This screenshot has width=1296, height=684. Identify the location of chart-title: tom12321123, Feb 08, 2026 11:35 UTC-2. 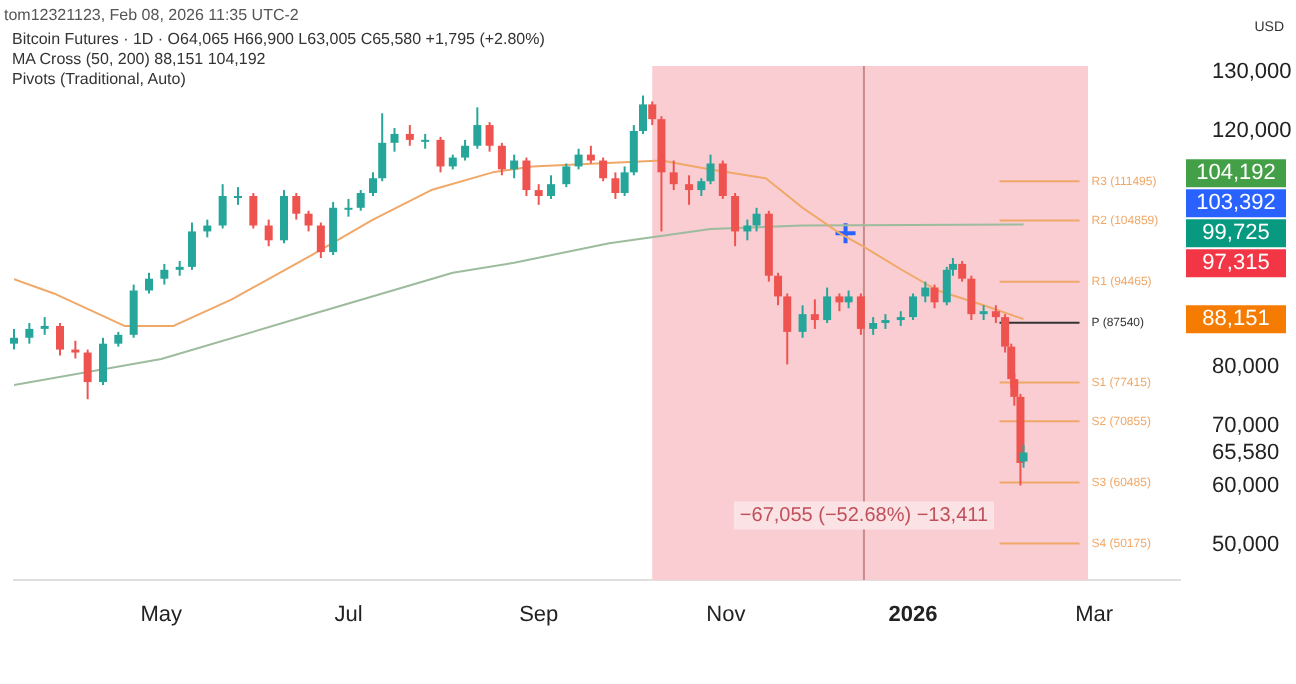
(151, 15).